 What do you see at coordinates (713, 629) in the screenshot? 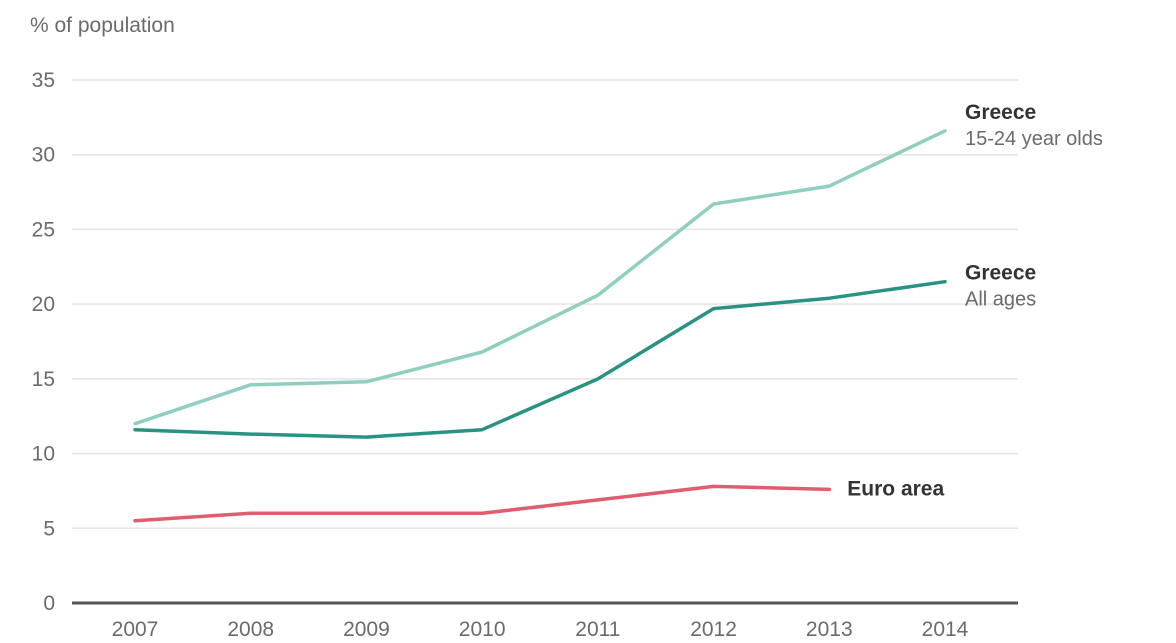
I see `x-tick-label-2012: 2012` at bounding box center [713, 629].